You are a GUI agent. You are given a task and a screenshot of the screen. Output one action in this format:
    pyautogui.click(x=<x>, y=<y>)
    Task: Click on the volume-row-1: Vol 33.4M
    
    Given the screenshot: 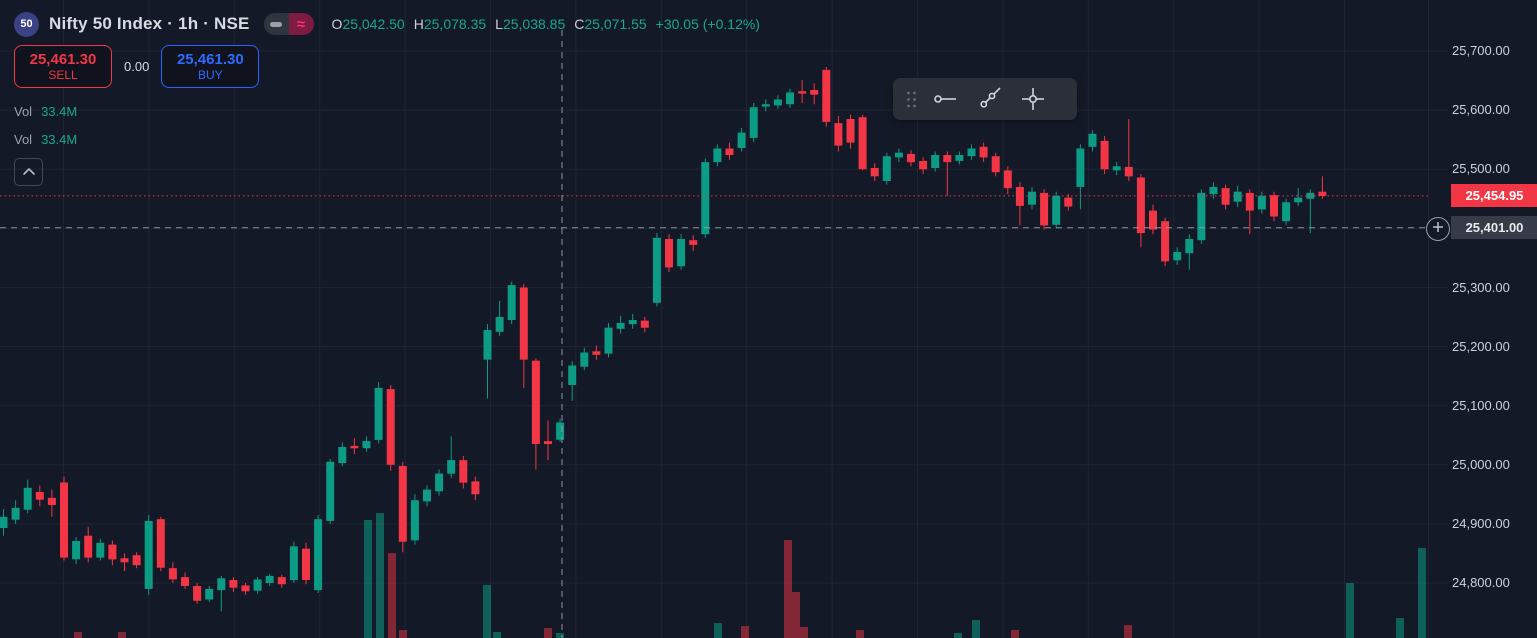 What is the action you would take?
    pyautogui.click(x=391, y=111)
    